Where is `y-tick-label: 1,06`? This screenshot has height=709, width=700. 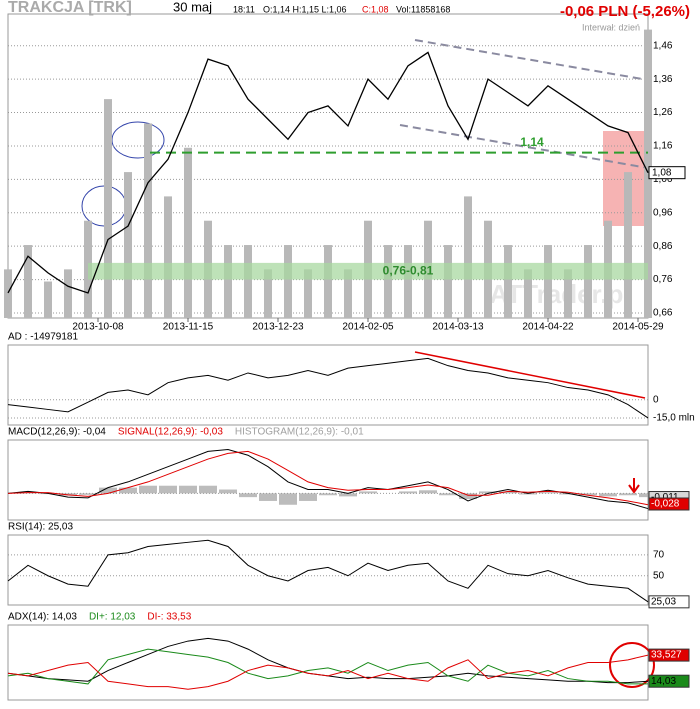 y-tick-label: 1,06 is located at coordinates (663, 179).